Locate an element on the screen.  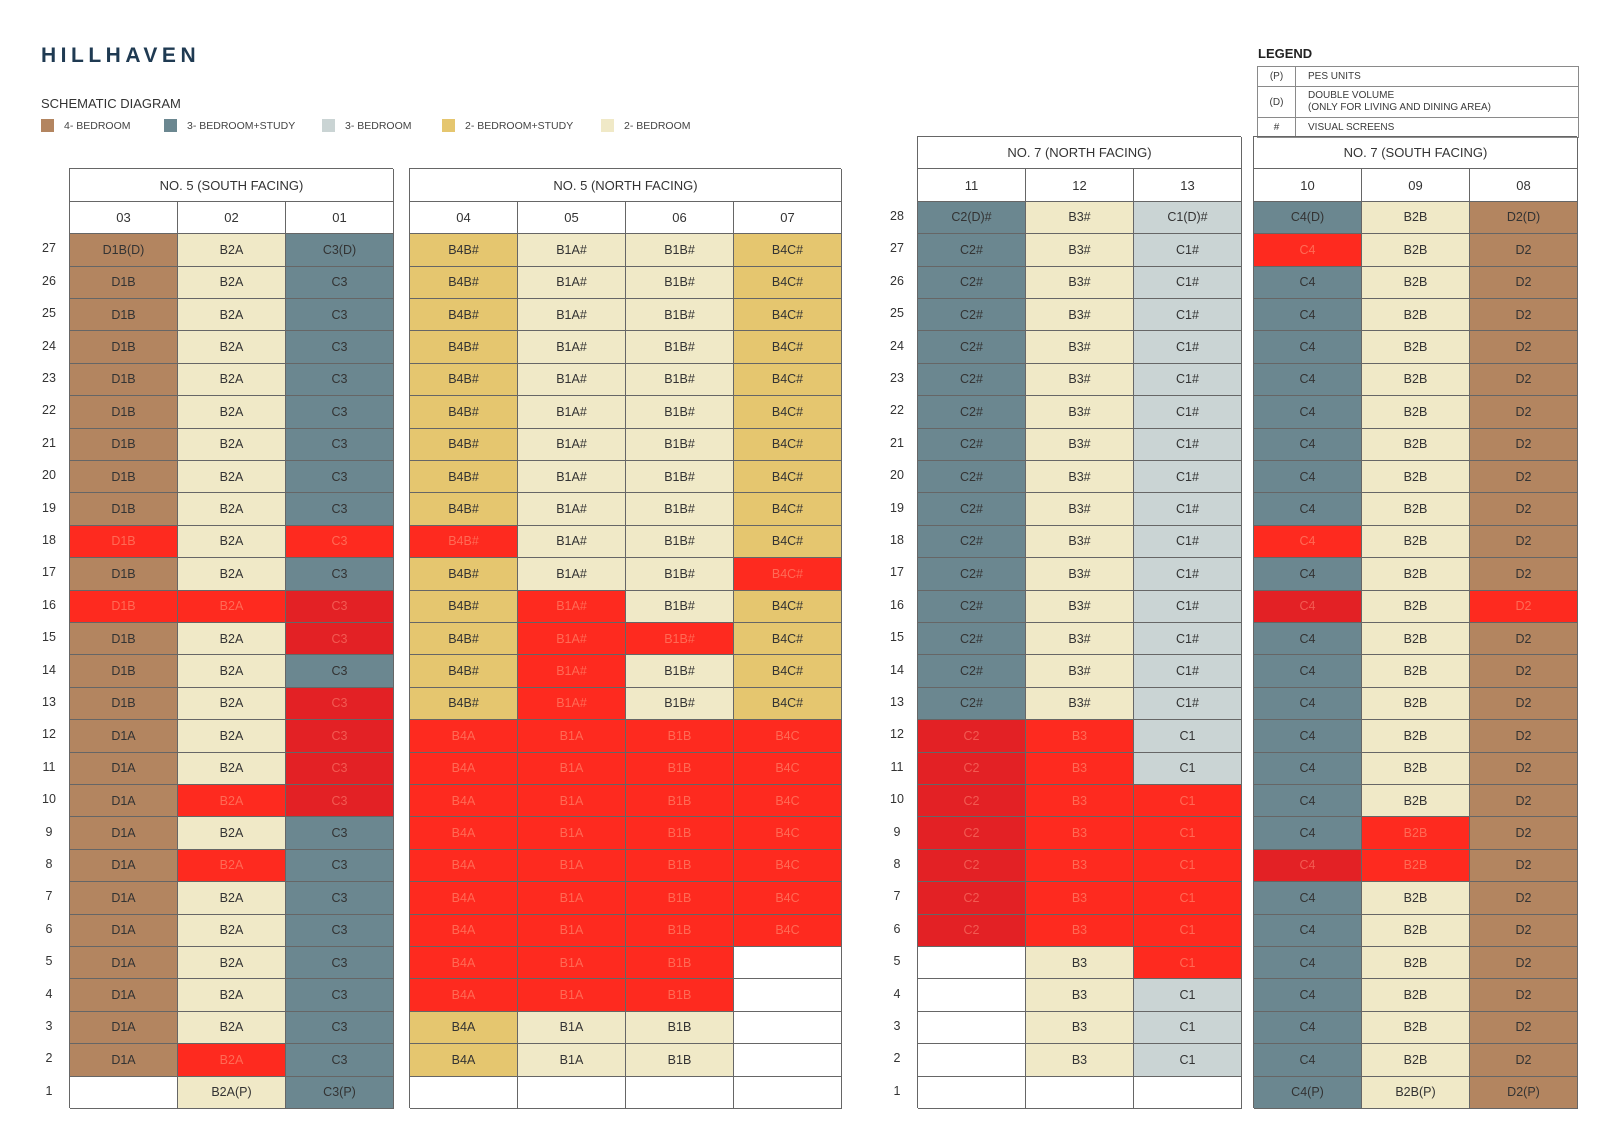
floor-number: 4 is located at coordinates (897, 993).